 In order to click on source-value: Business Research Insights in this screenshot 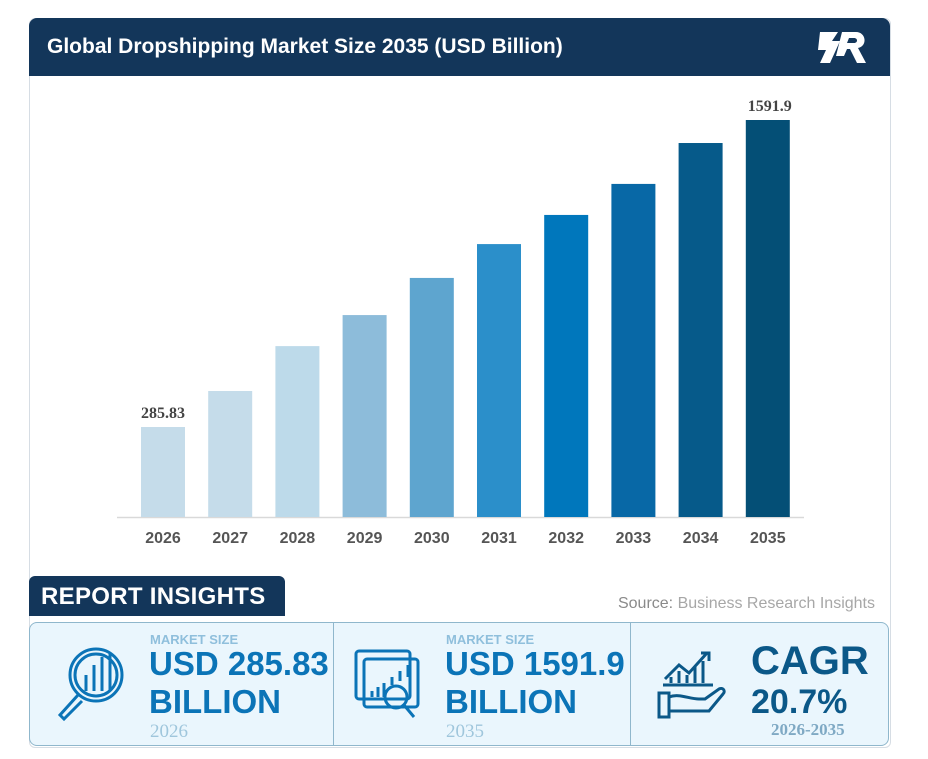, I will do `click(776, 603)`.